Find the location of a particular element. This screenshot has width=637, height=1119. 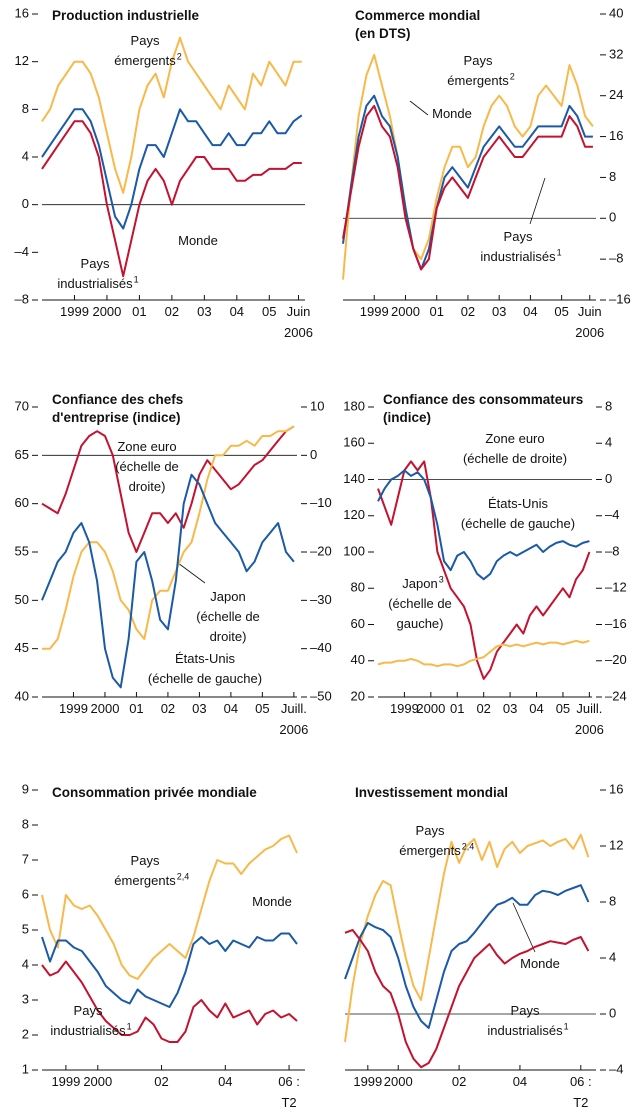

y-tick-label: –10 is located at coordinates (321, 502).